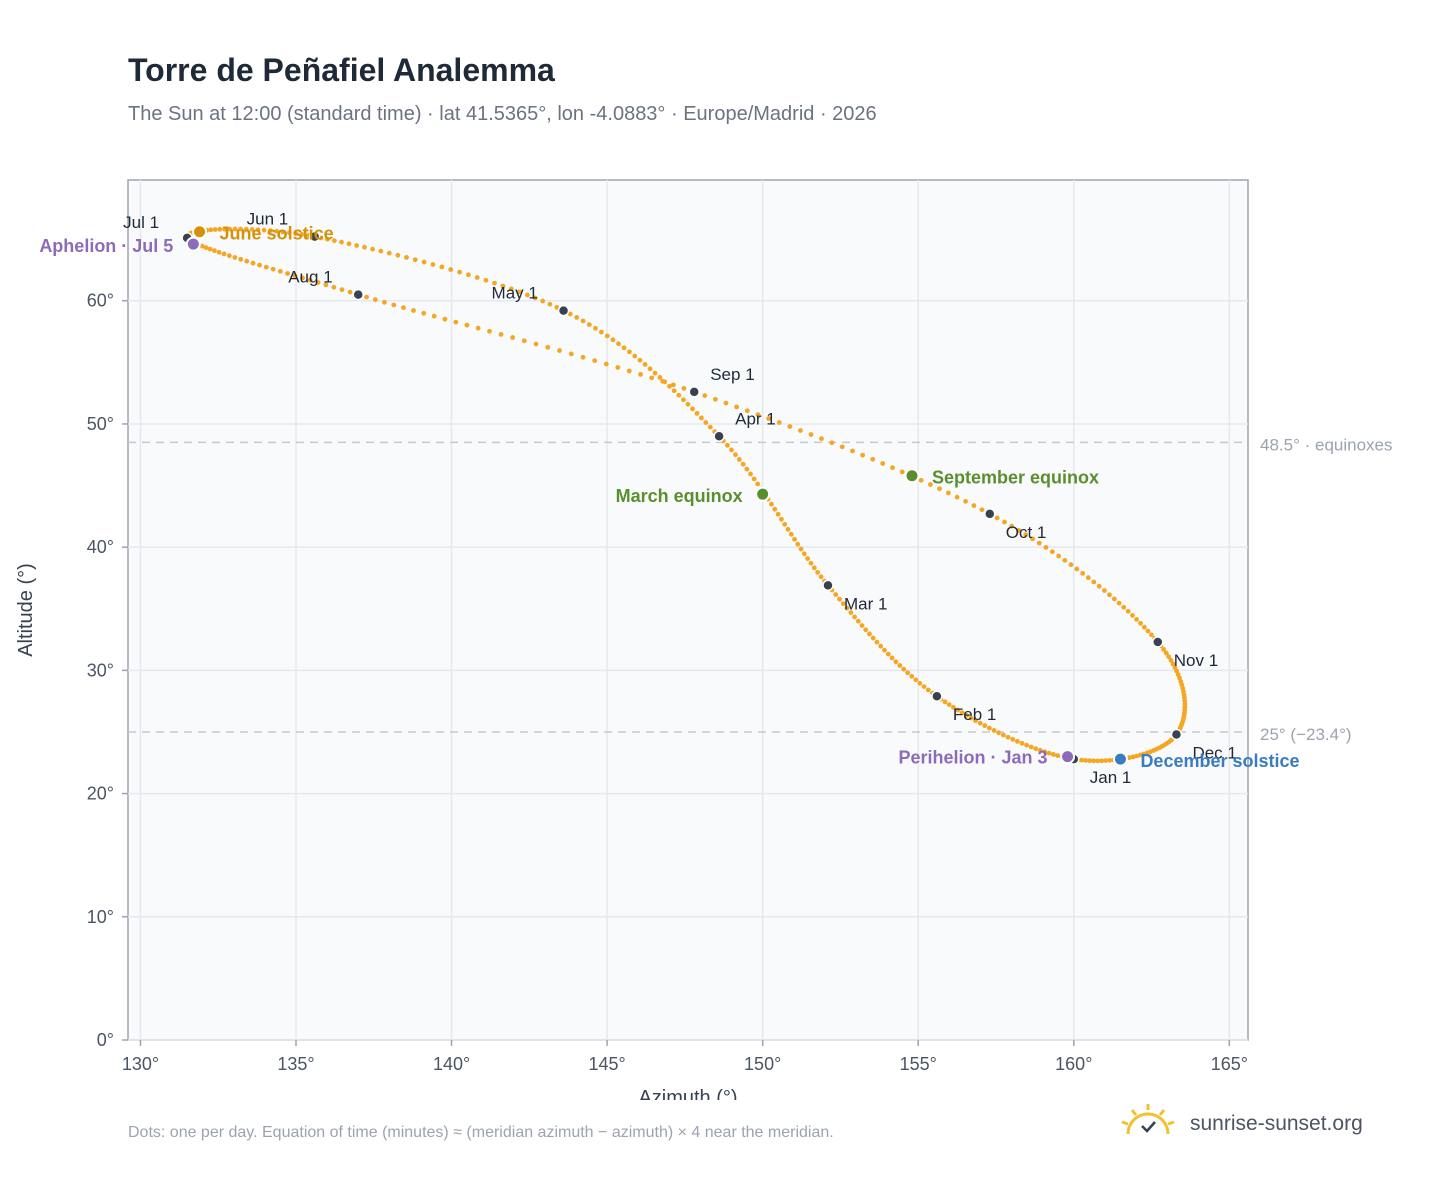 This screenshot has height=1188, width=1448. Describe the element at coordinates (918, 1064) in the screenshot. I see `x-tick-label: 155°` at that location.